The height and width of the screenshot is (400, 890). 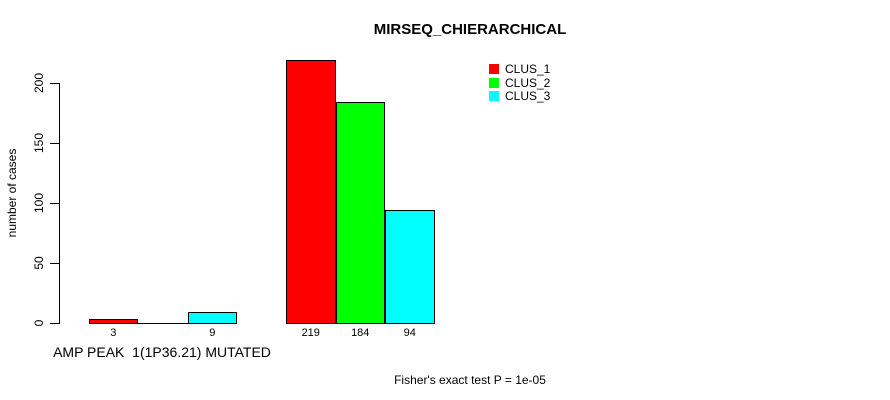 What do you see at coordinates (162, 352) in the screenshot?
I see `x-axis-label: AMP PEAK 1(1P36.21) MUTATED` at bounding box center [162, 352].